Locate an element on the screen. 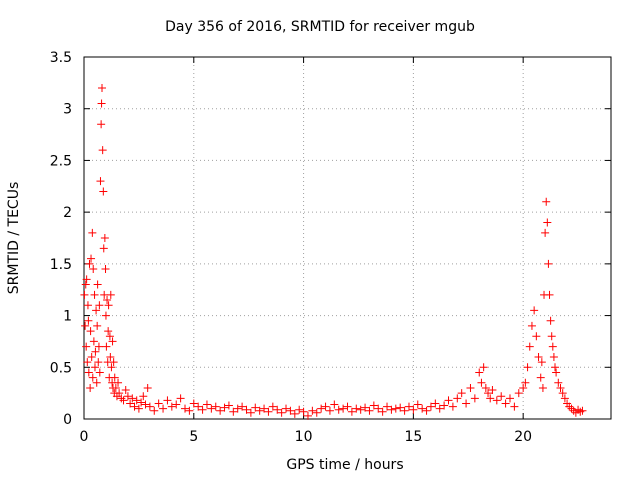 The width and height of the screenshot is (640, 480). y-tick-label: 1 is located at coordinates (67, 317).